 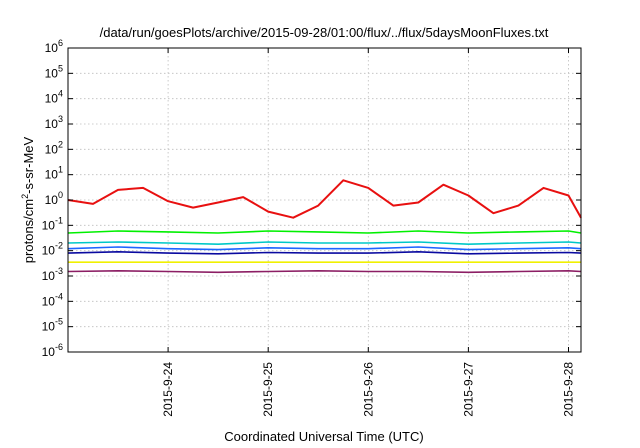 What do you see at coordinates (568, 389) in the screenshot?
I see `x-tick-label: 2015-9-28` at bounding box center [568, 389].